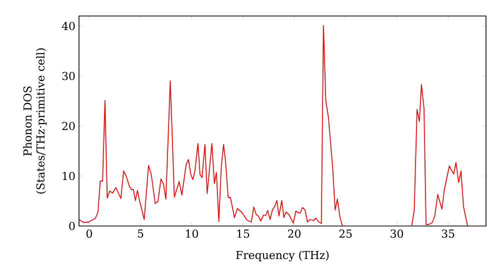  I want to click on x-tick-label: 0, so click(89, 234).